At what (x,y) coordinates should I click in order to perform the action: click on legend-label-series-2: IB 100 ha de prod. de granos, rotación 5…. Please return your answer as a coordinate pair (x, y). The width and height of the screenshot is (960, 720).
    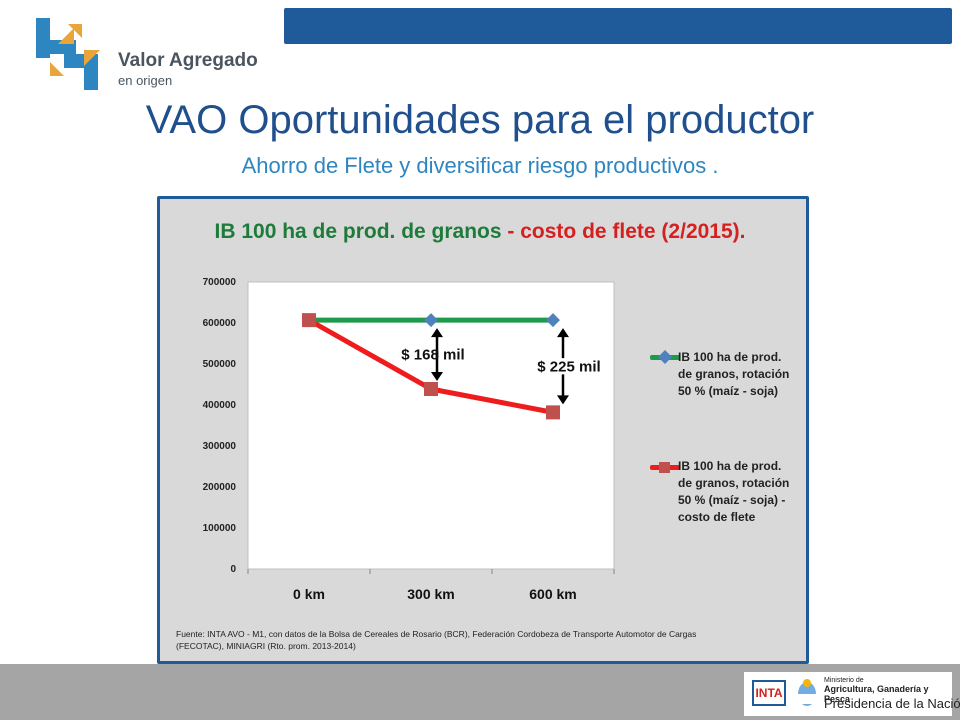
    Looking at the image, I should click on (743, 492).